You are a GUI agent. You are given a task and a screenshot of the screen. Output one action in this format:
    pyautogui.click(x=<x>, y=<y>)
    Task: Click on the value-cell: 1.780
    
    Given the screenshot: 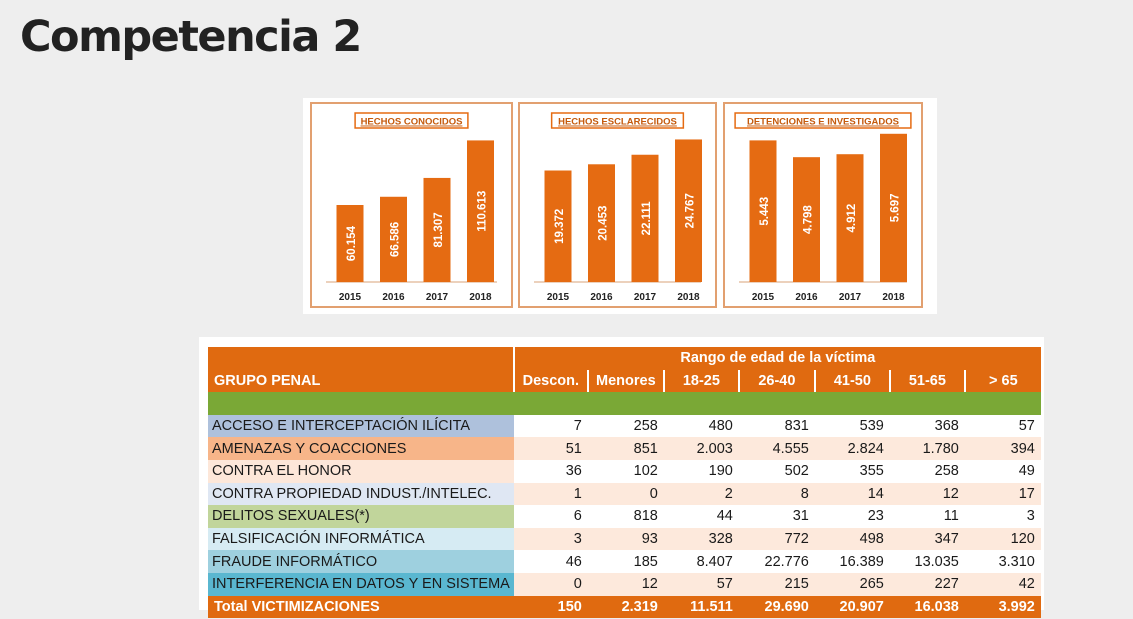 What is the action you would take?
    pyautogui.click(x=927, y=448)
    